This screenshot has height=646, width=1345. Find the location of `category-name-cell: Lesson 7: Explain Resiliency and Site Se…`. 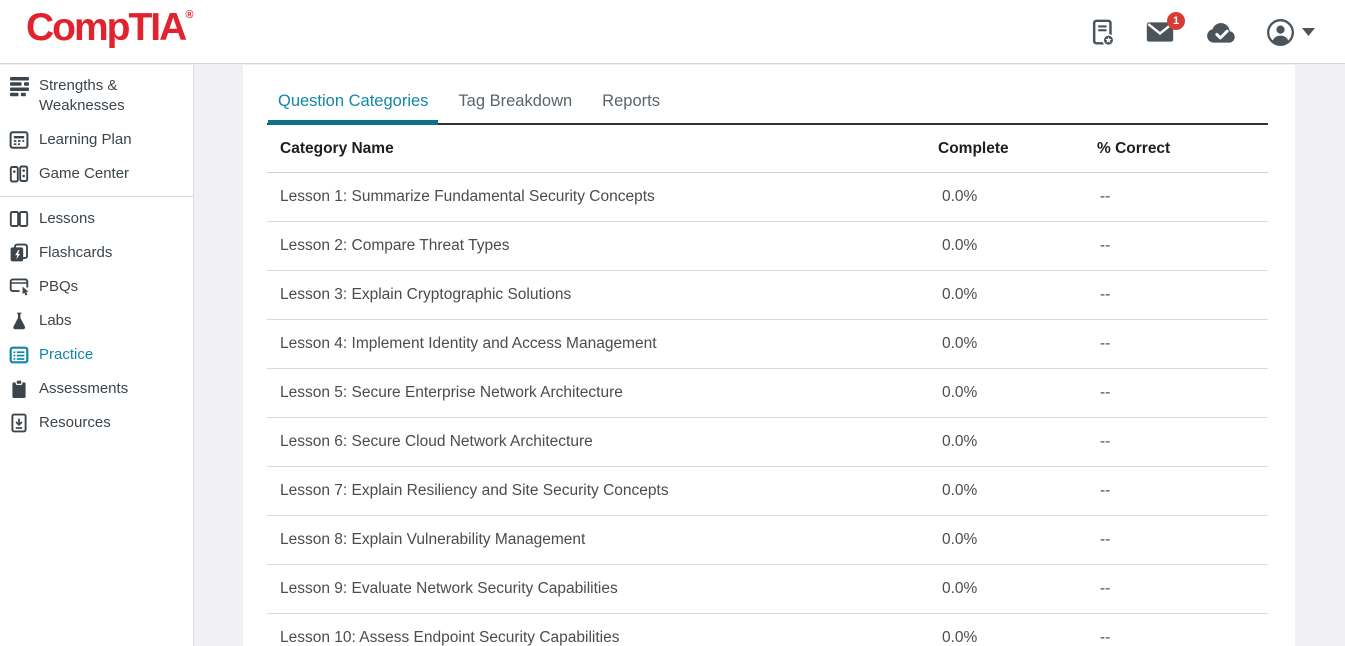

category-name-cell: Lesson 7: Explain Resiliency and Site Se… is located at coordinates (474, 490).